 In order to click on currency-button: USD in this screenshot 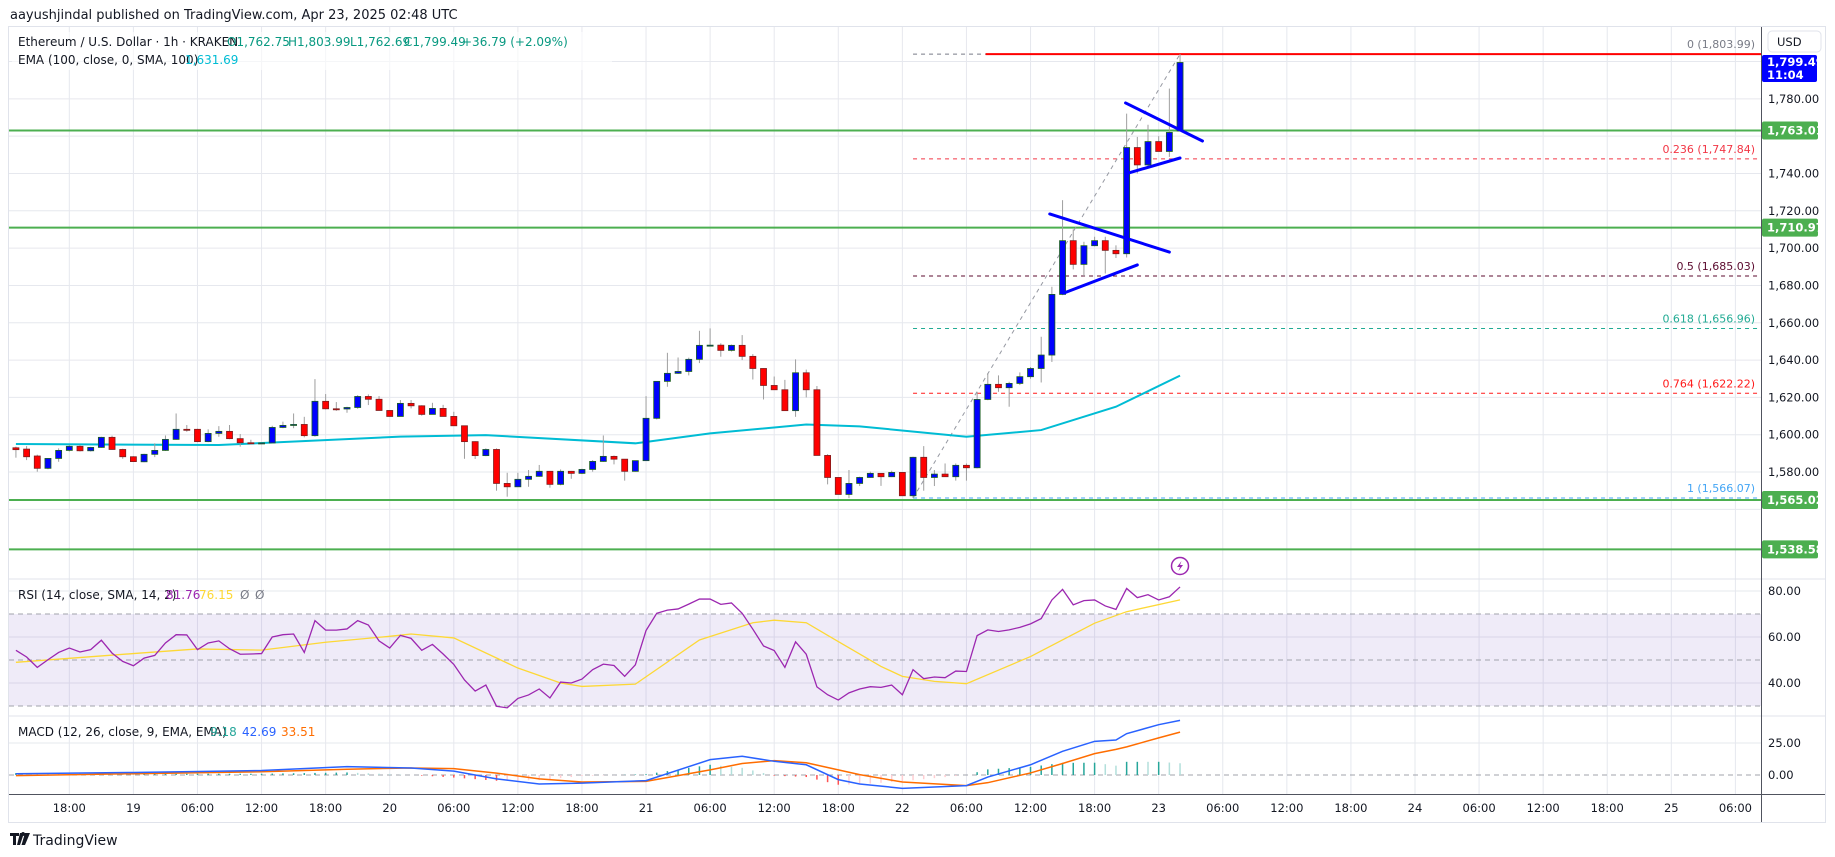, I will do `click(1794, 41)`.